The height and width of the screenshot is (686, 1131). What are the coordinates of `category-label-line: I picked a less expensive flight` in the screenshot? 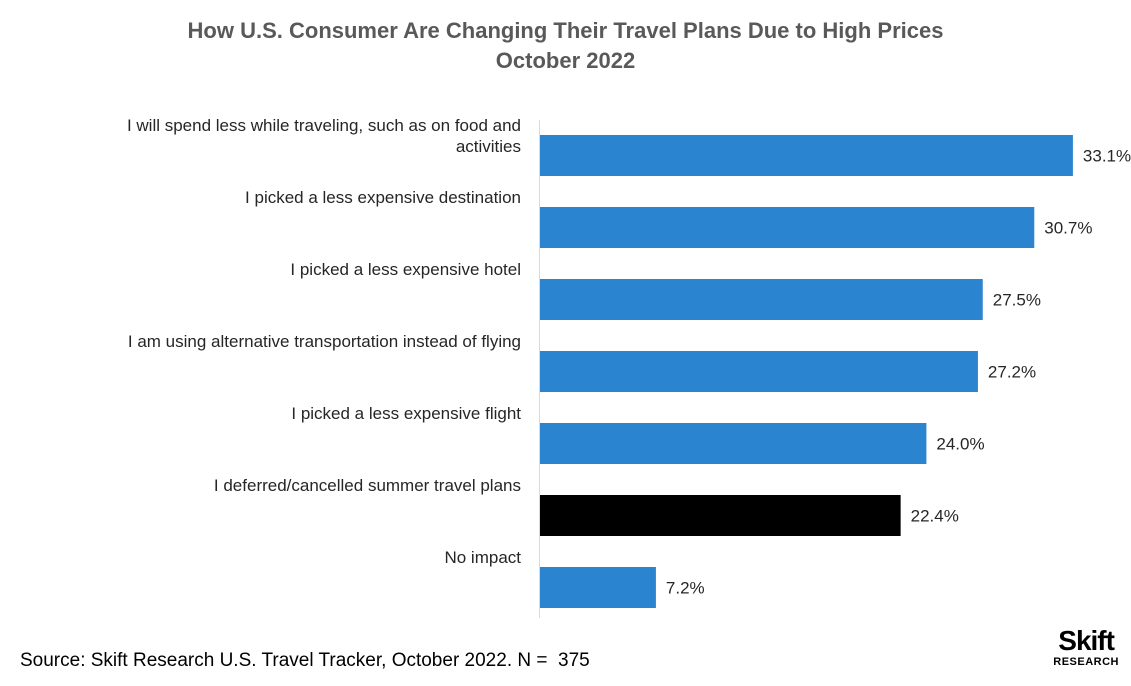 It's located at (406, 413).